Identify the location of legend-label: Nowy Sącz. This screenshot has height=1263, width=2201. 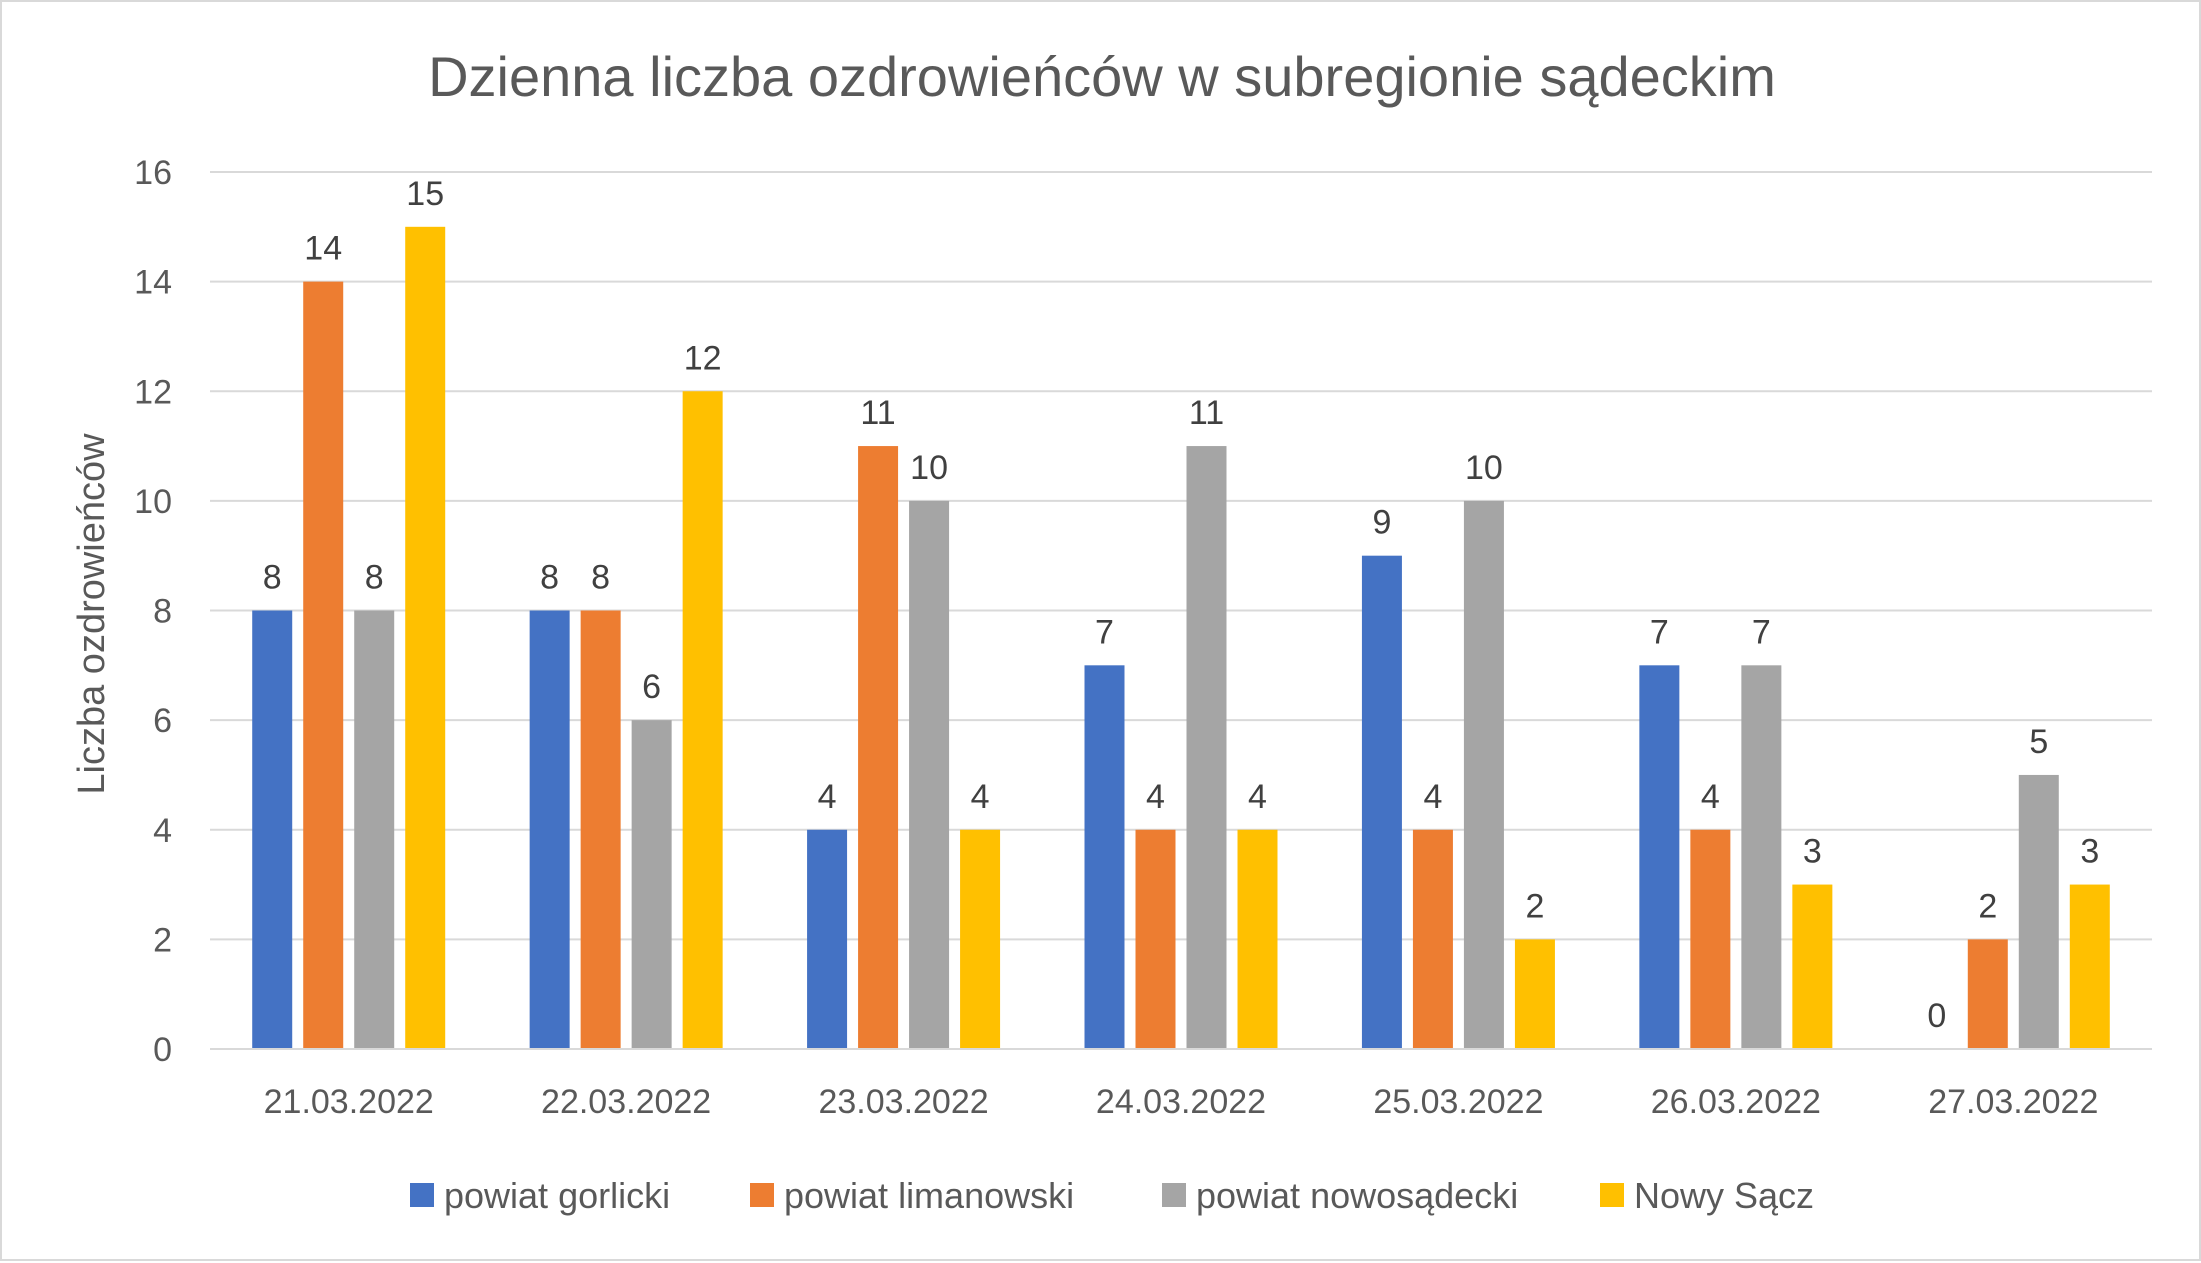
(1724, 1195).